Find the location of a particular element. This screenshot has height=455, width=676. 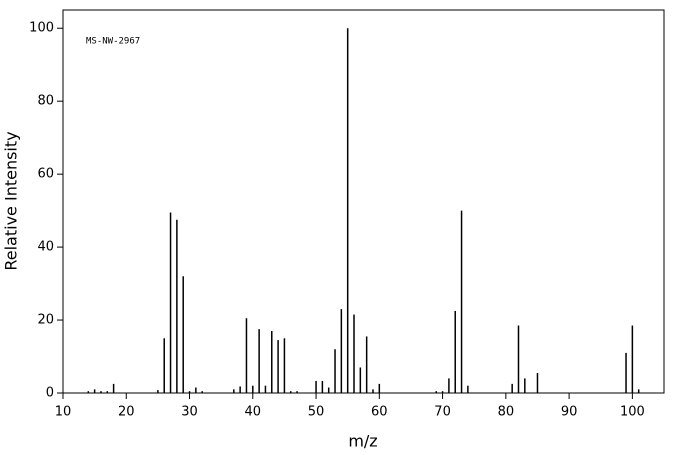

y-tick-label: 60 is located at coordinates (45, 174).